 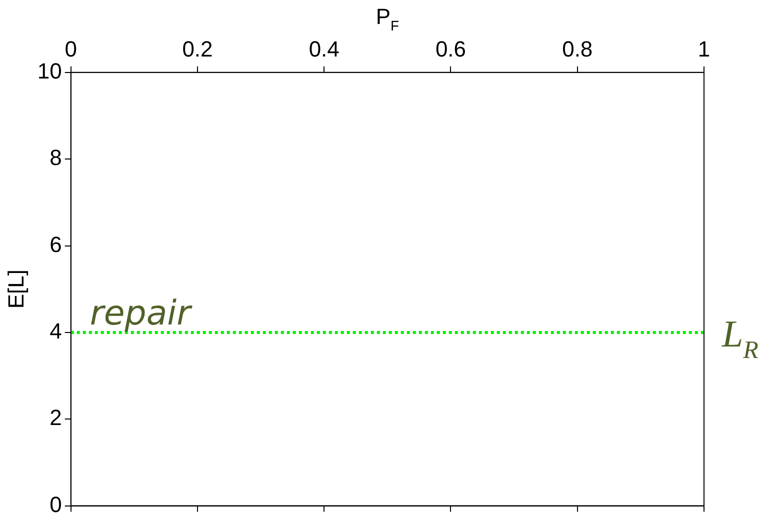 What do you see at coordinates (577, 49) in the screenshot?
I see `x-tick-label: 0.8` at bounding box center [577, 49].